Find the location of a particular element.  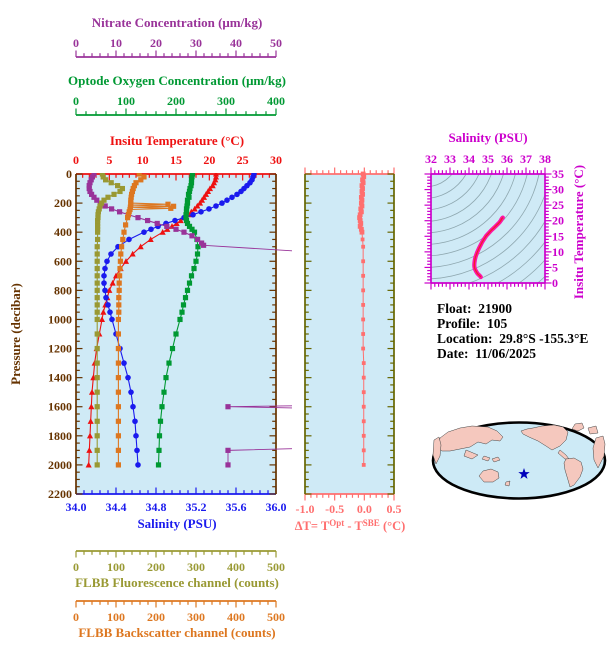

svg-text: 1800 is located at coordinates (60, 436).